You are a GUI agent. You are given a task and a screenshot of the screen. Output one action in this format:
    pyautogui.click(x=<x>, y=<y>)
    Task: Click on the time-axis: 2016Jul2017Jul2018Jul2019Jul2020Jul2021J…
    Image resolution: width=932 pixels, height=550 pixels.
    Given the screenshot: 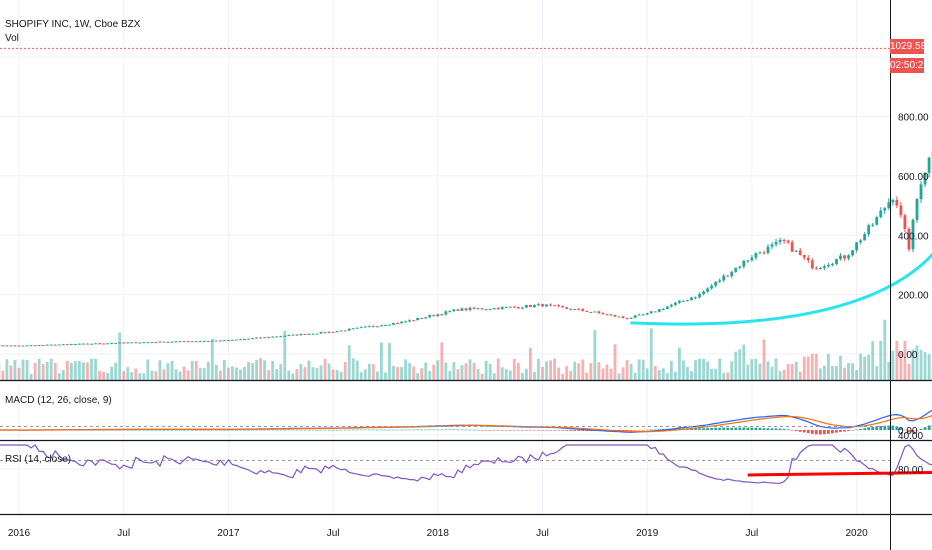 What is the action you would take?
    pyautogui.click(x=470, y=533)
    